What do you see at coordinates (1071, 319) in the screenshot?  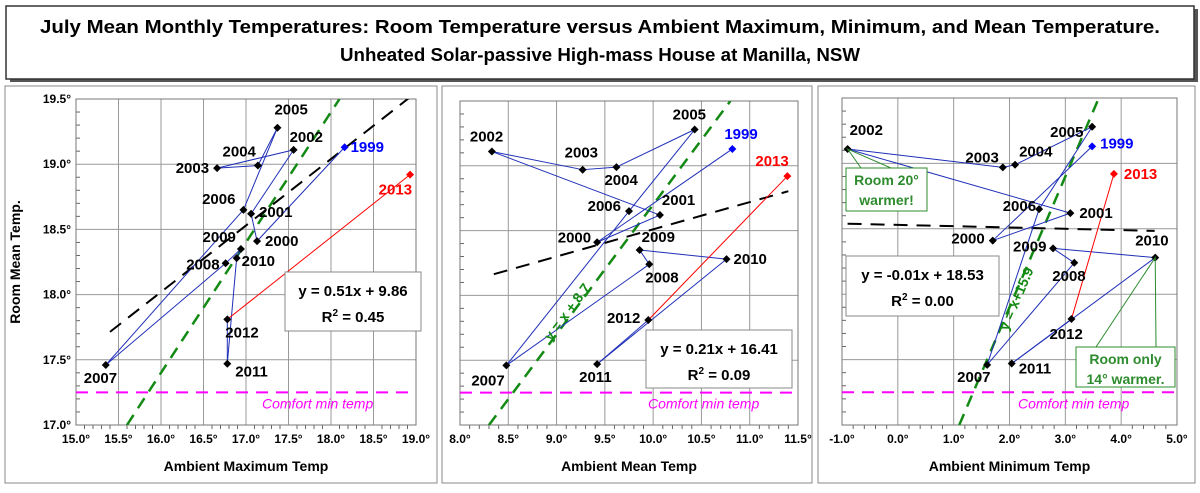 I see `data-point-2012` at bounding box center [1071, 319].